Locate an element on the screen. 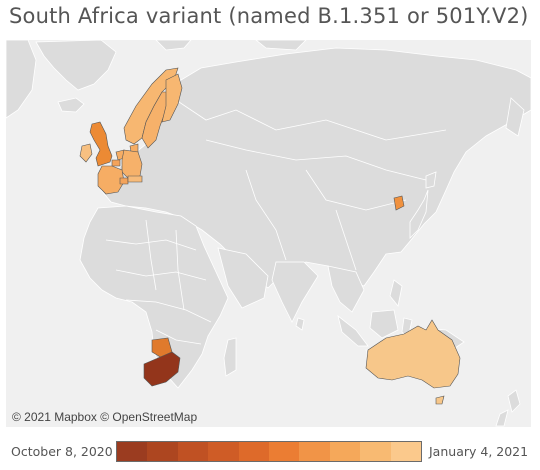 Image resolution: width=540 pixels, height=470 pixels. land-hokkaido is located at coordinates (431, 180).